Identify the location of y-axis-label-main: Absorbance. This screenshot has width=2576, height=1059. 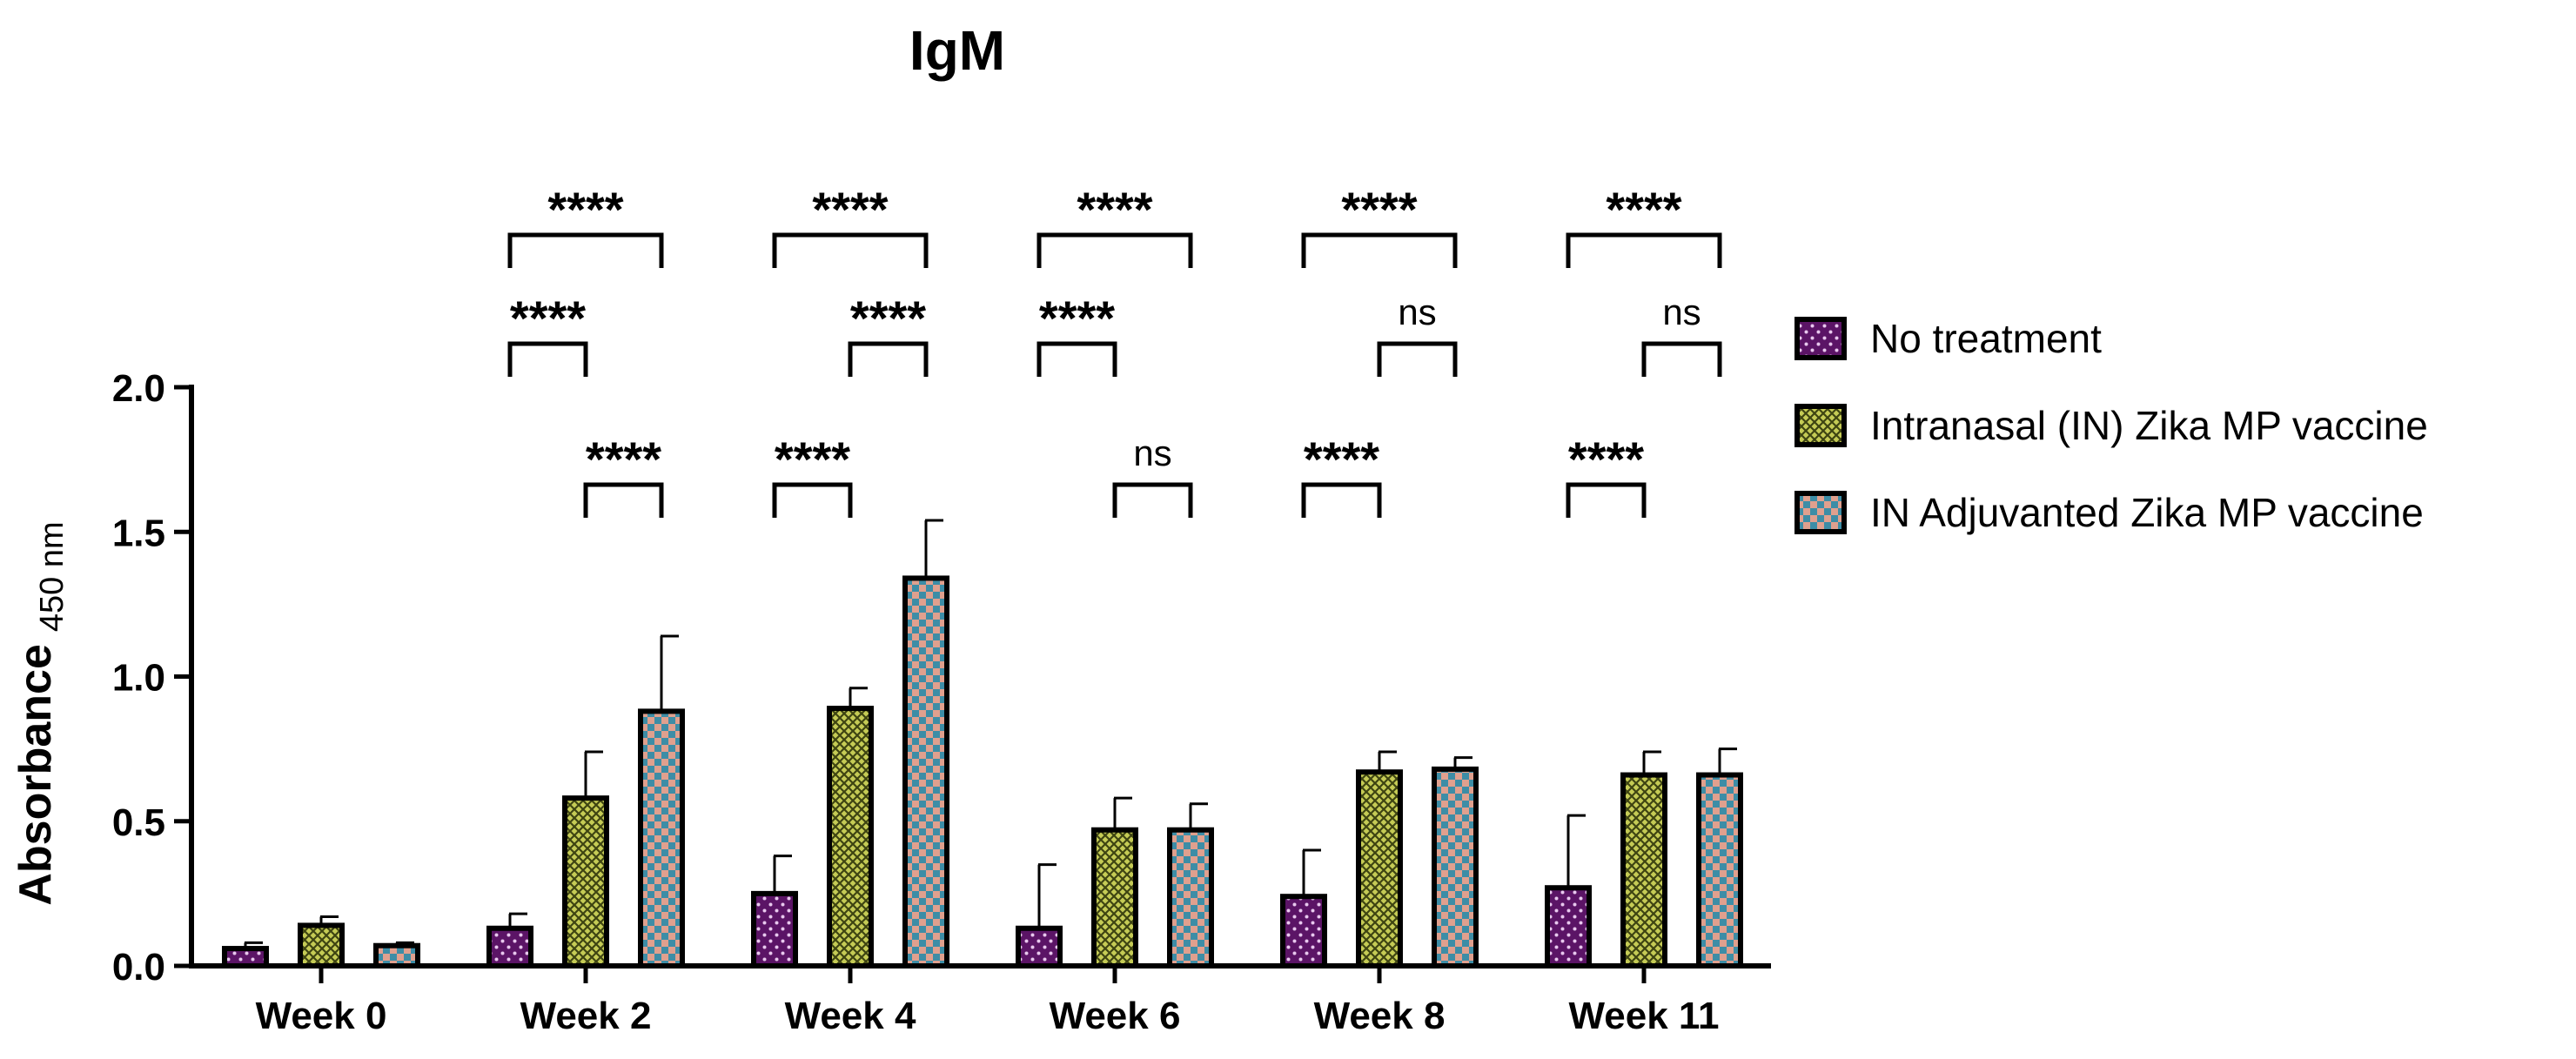
(35, 775).